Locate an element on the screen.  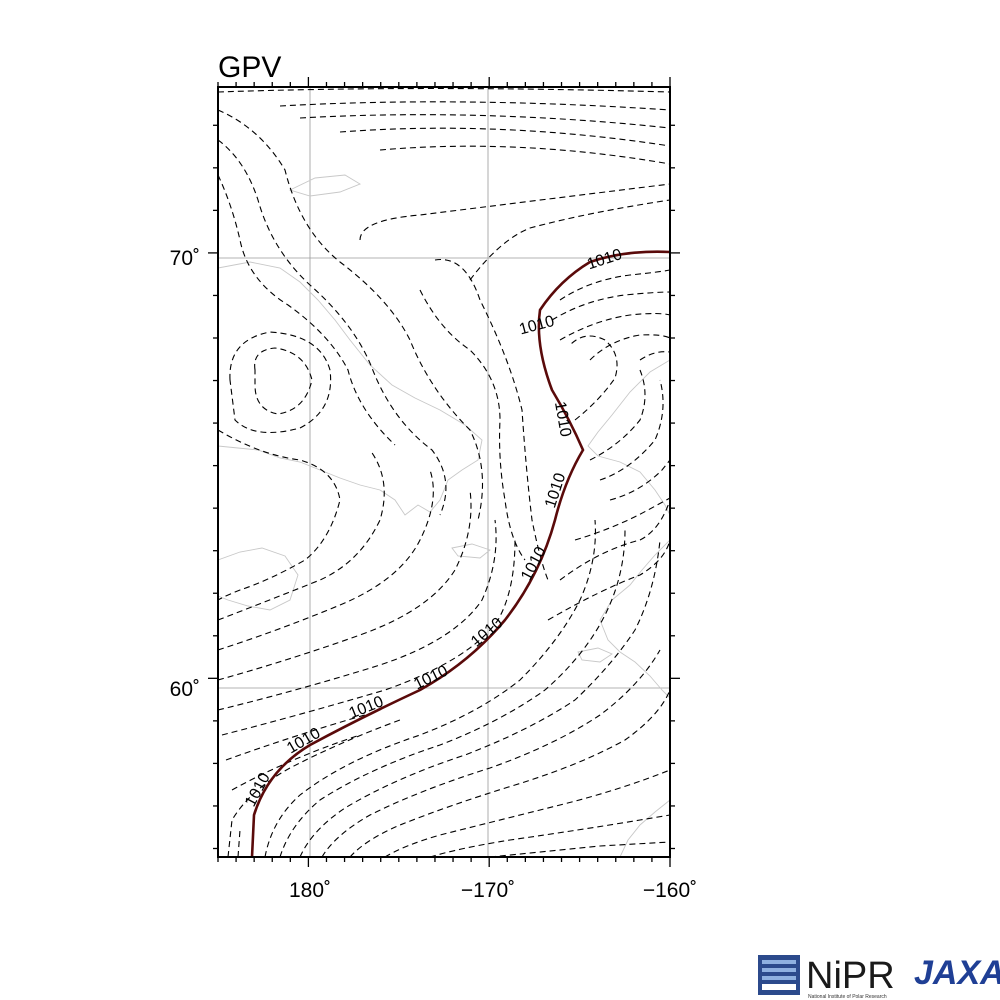
xtick-label-180: 180˚ is located at coordinates (310, 890).